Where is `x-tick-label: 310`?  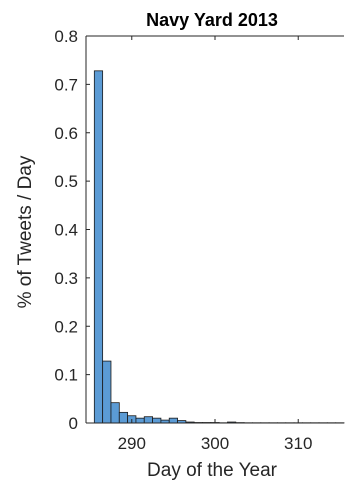 x-tick-label: 310 is located at coordinates (298, 443).